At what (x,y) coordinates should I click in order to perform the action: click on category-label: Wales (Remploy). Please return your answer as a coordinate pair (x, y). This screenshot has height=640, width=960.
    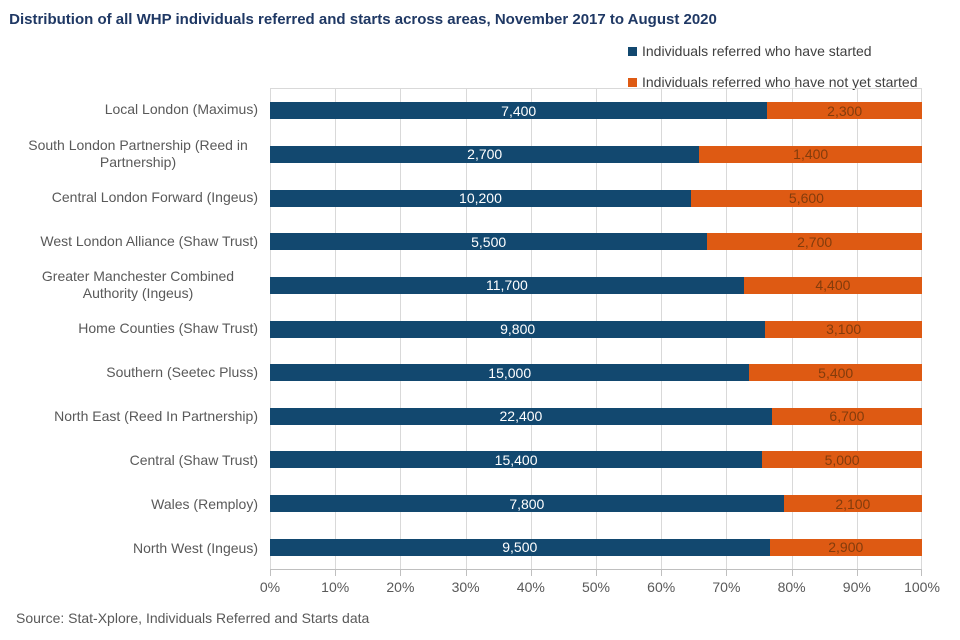
    Looking at the image, I should click on (129, 504).